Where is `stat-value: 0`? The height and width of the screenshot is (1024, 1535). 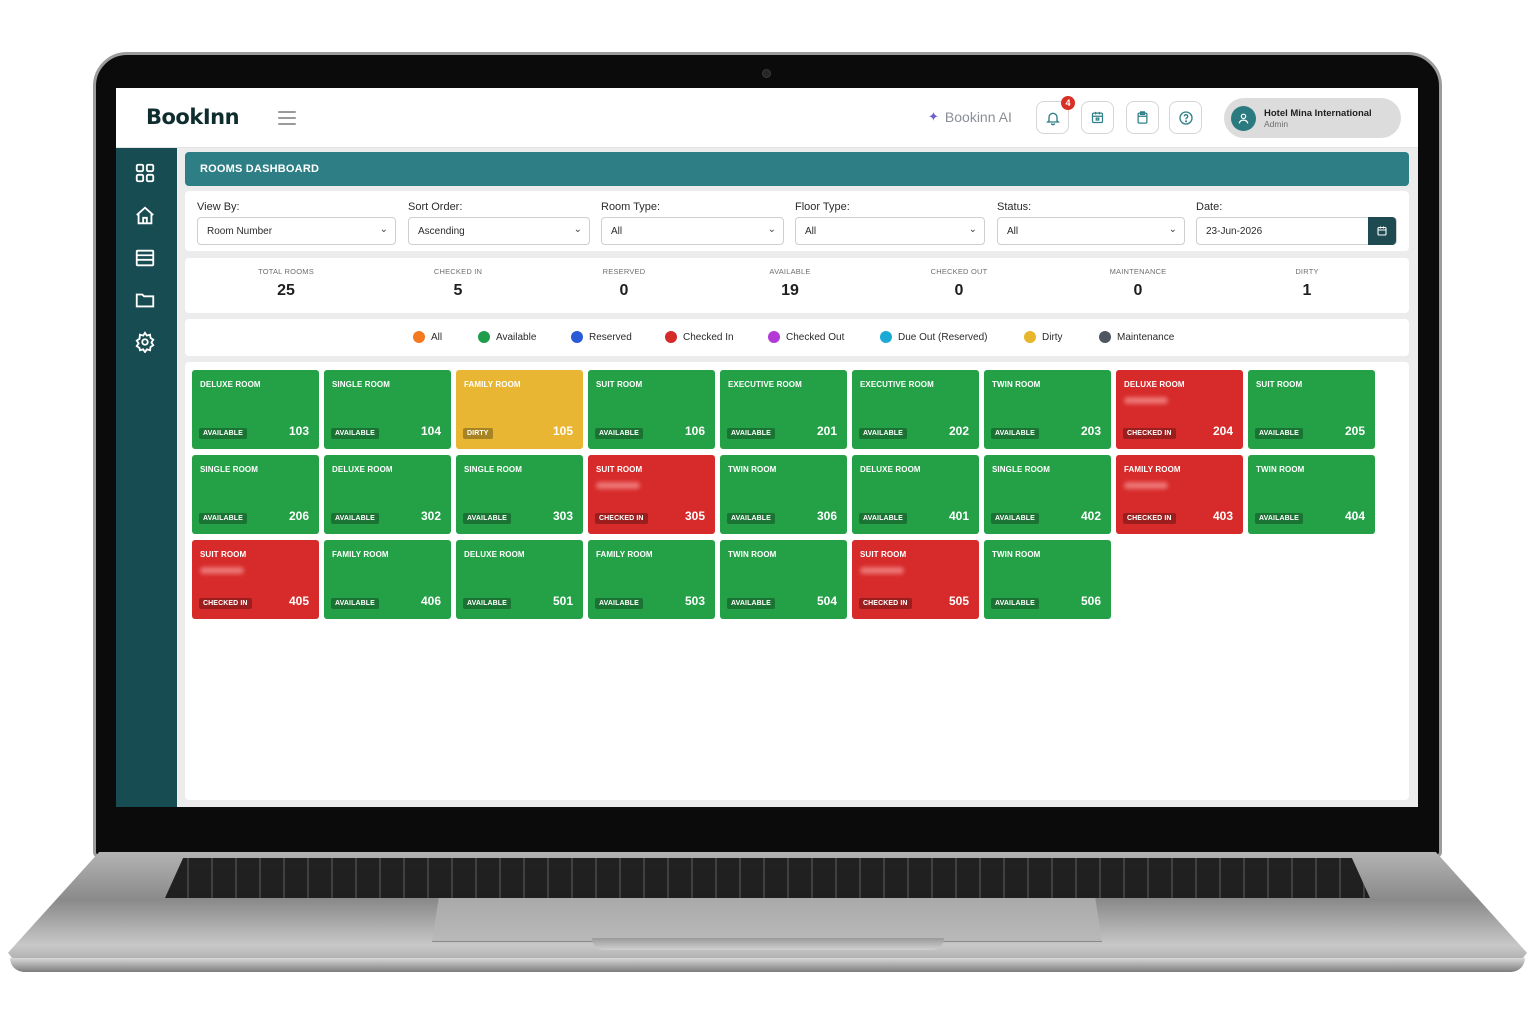
stat-value: 0 is located at coordinates (624, 290).